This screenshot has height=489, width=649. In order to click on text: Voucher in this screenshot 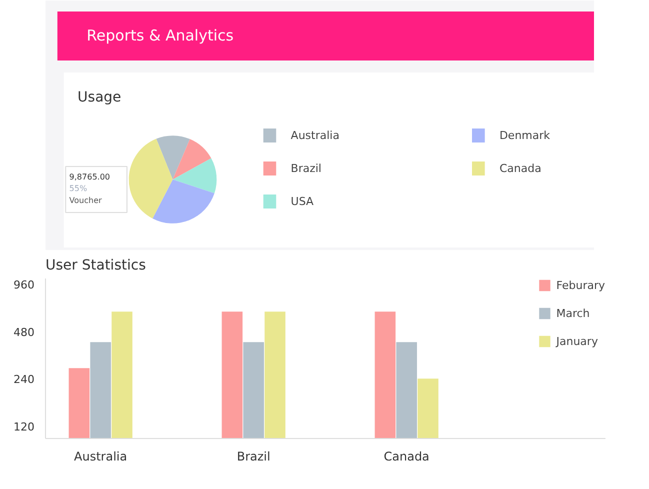, I will do `click(86, 200)`.